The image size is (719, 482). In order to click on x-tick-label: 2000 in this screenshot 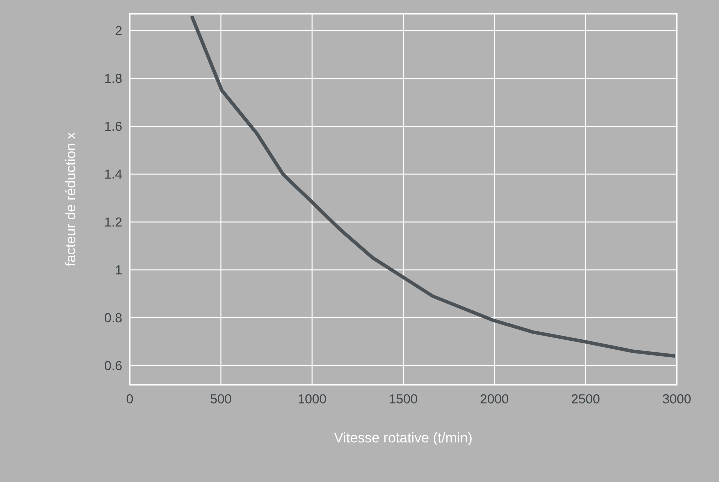, I will do `click(494, 399)`.